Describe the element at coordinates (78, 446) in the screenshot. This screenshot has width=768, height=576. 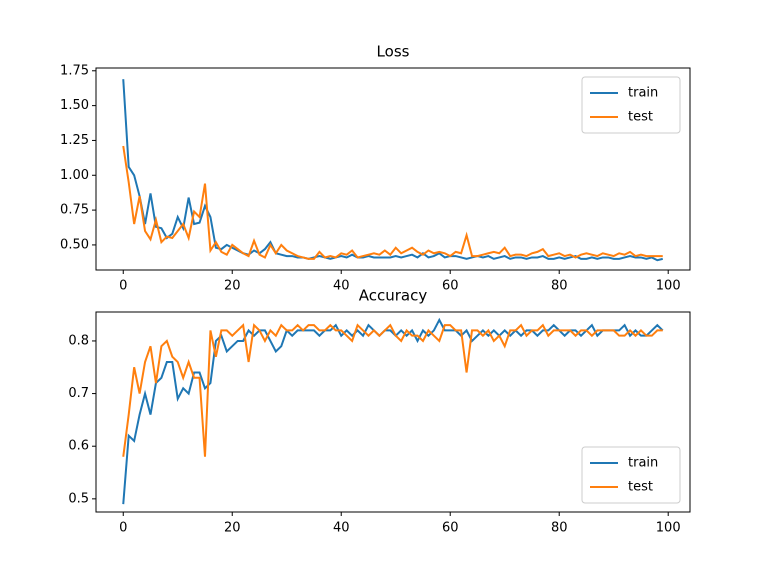
I see `y-tick-label: 0.6` at that location.